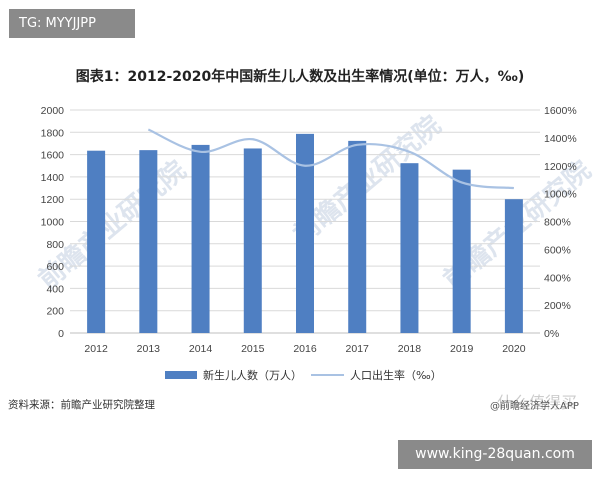  I want to click on x-tick-label: 2016, so click(305, 349).